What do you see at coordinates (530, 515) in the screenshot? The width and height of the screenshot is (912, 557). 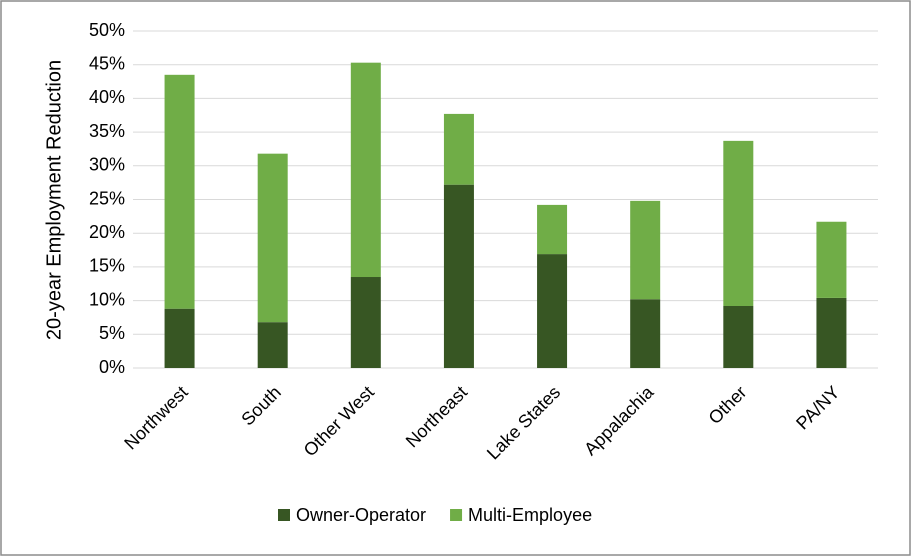 I see `legend-label: Multi-Employee` at bounding box center [530, 515].